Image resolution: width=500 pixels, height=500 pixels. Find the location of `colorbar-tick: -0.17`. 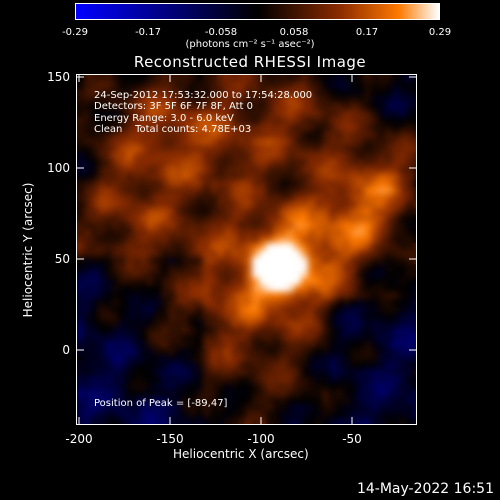

colorbar-tick: -0.17 is located at coordinates (148, 32).